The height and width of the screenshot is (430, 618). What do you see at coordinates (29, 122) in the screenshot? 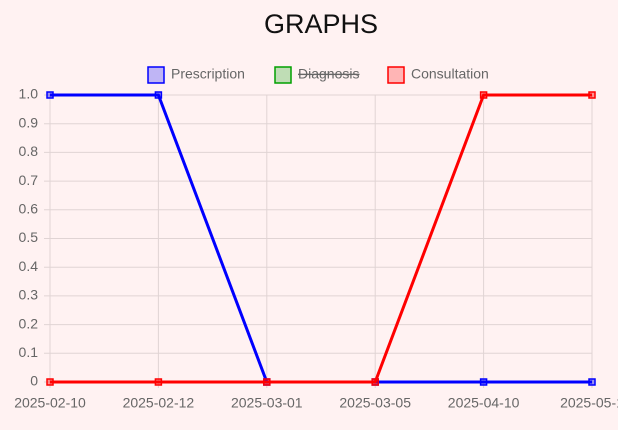
I see `y-tick-label: 0.9` at bounding box center [29, 122].